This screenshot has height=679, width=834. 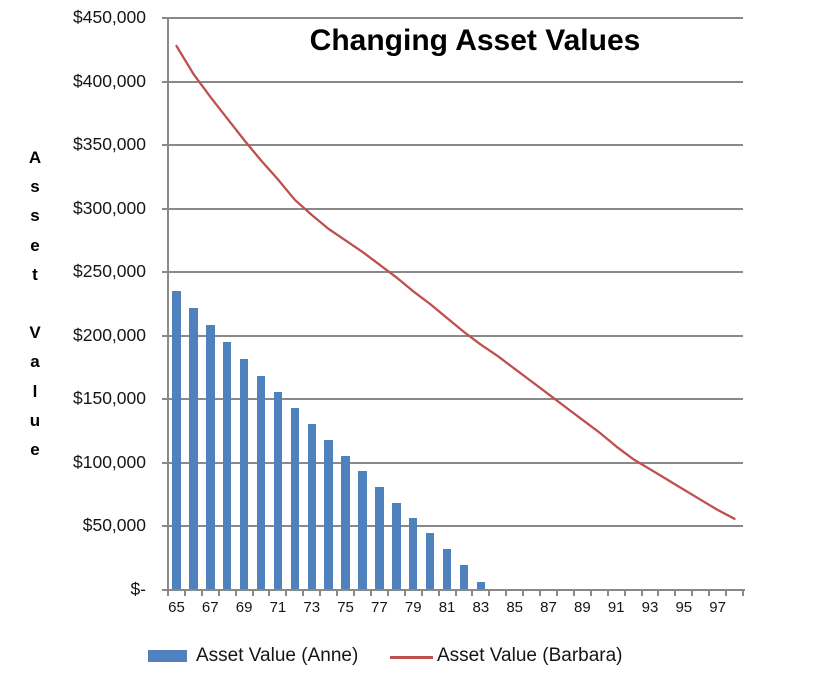 What do you see at coordinates (456, 590) in the screenshot?
I see `x-axis-line` at bounding box center [456, 590].